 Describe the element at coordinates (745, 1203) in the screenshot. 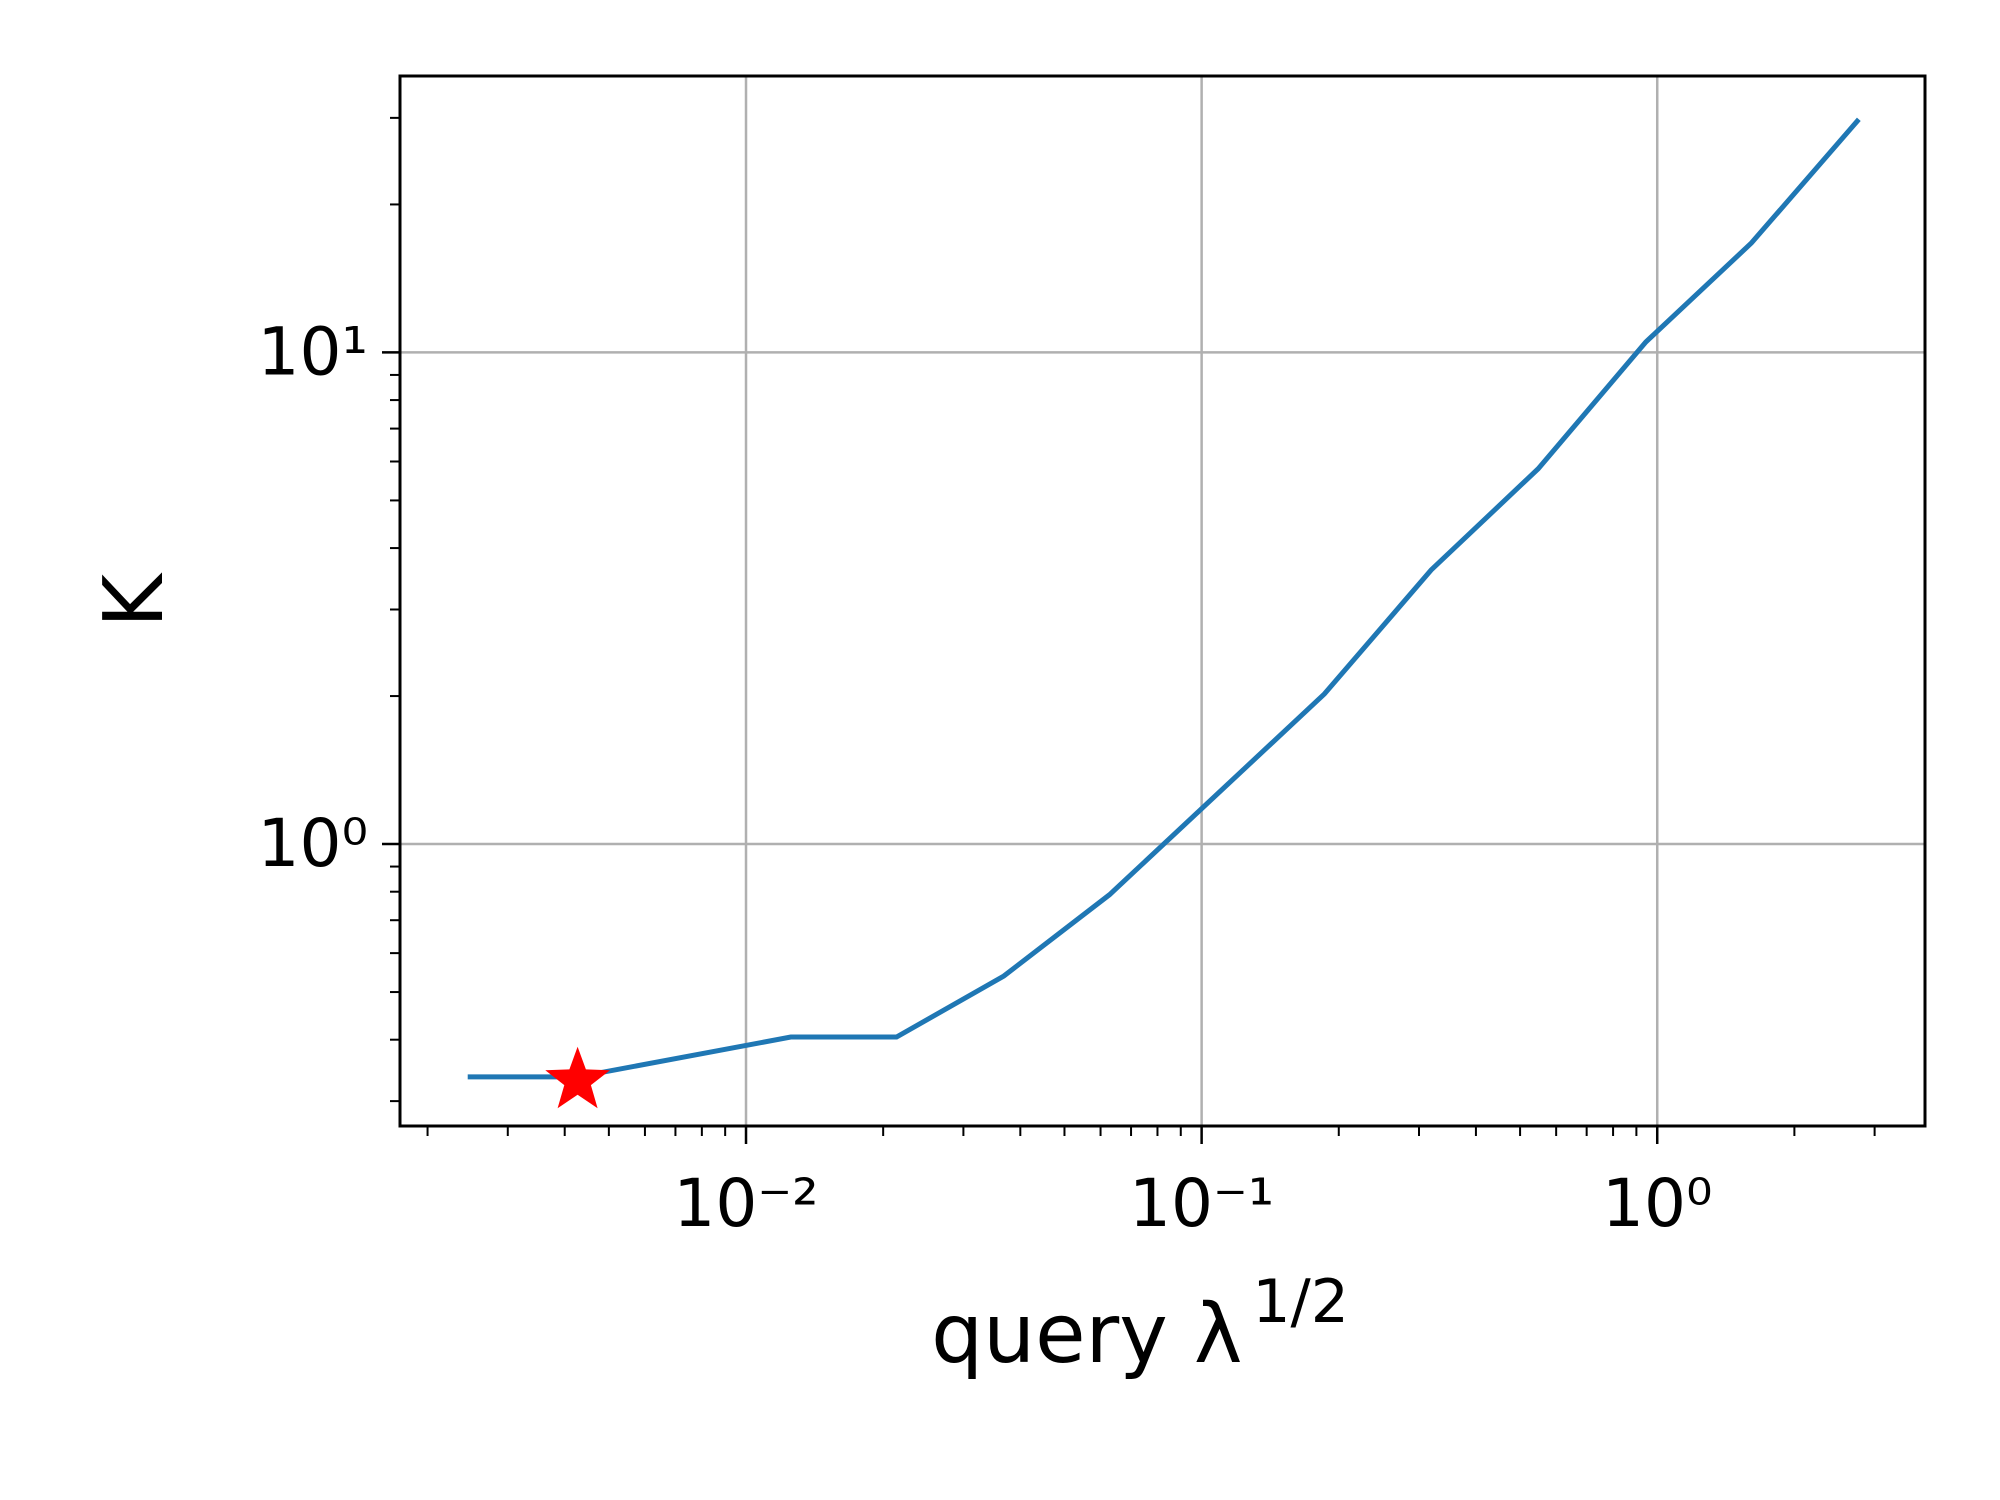

I see `x-tick-label: 10⁻²` at that location.